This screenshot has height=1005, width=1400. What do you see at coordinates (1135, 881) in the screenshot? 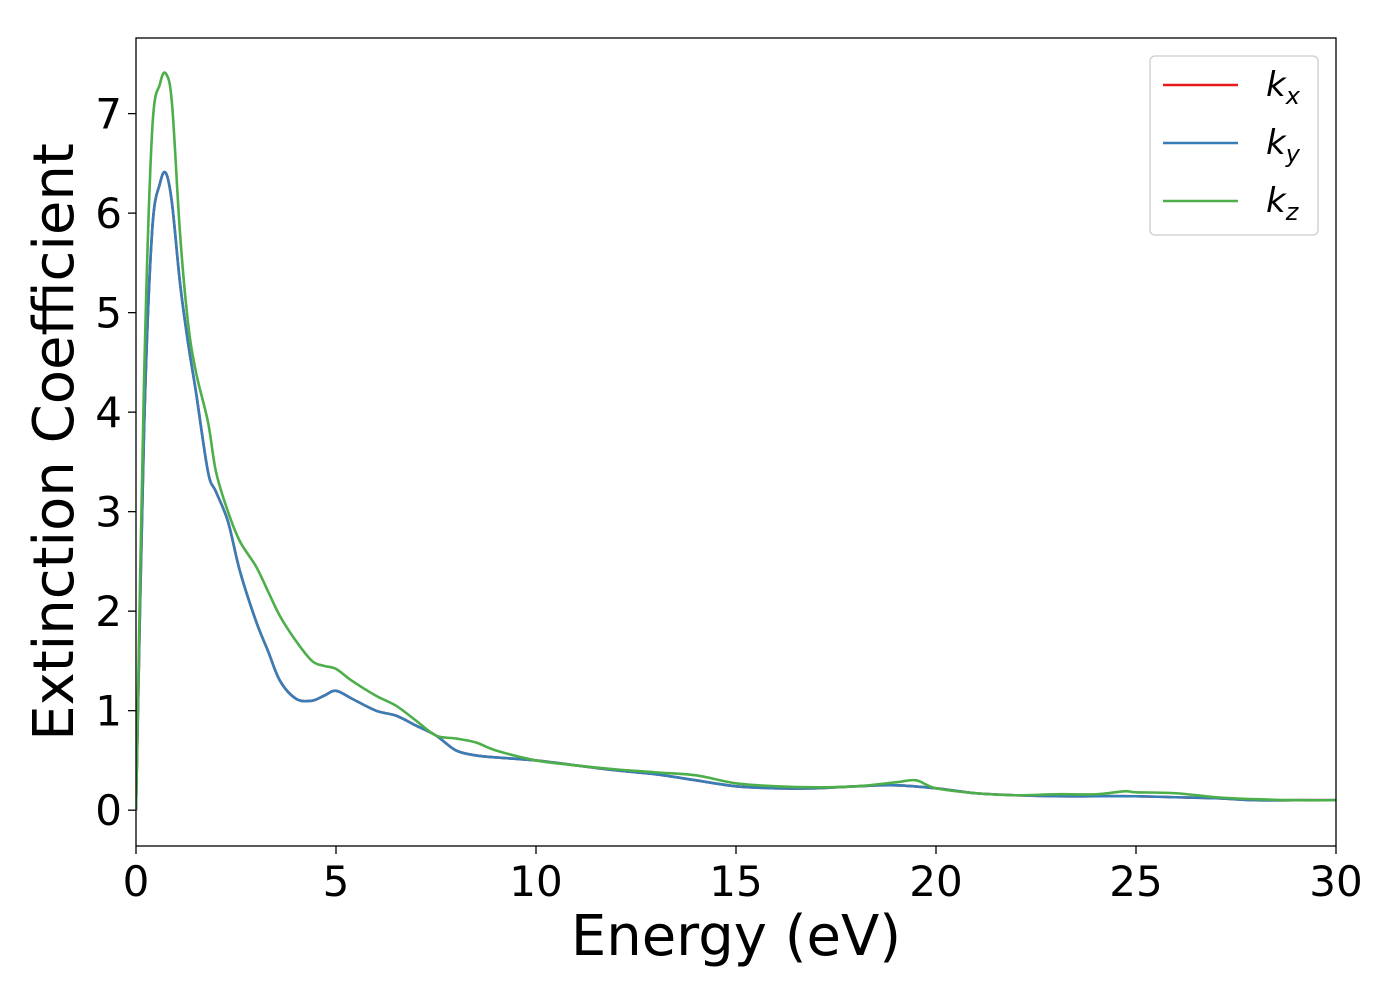
I see `x-tick-label: 25` at bounding box center [1135, 881].